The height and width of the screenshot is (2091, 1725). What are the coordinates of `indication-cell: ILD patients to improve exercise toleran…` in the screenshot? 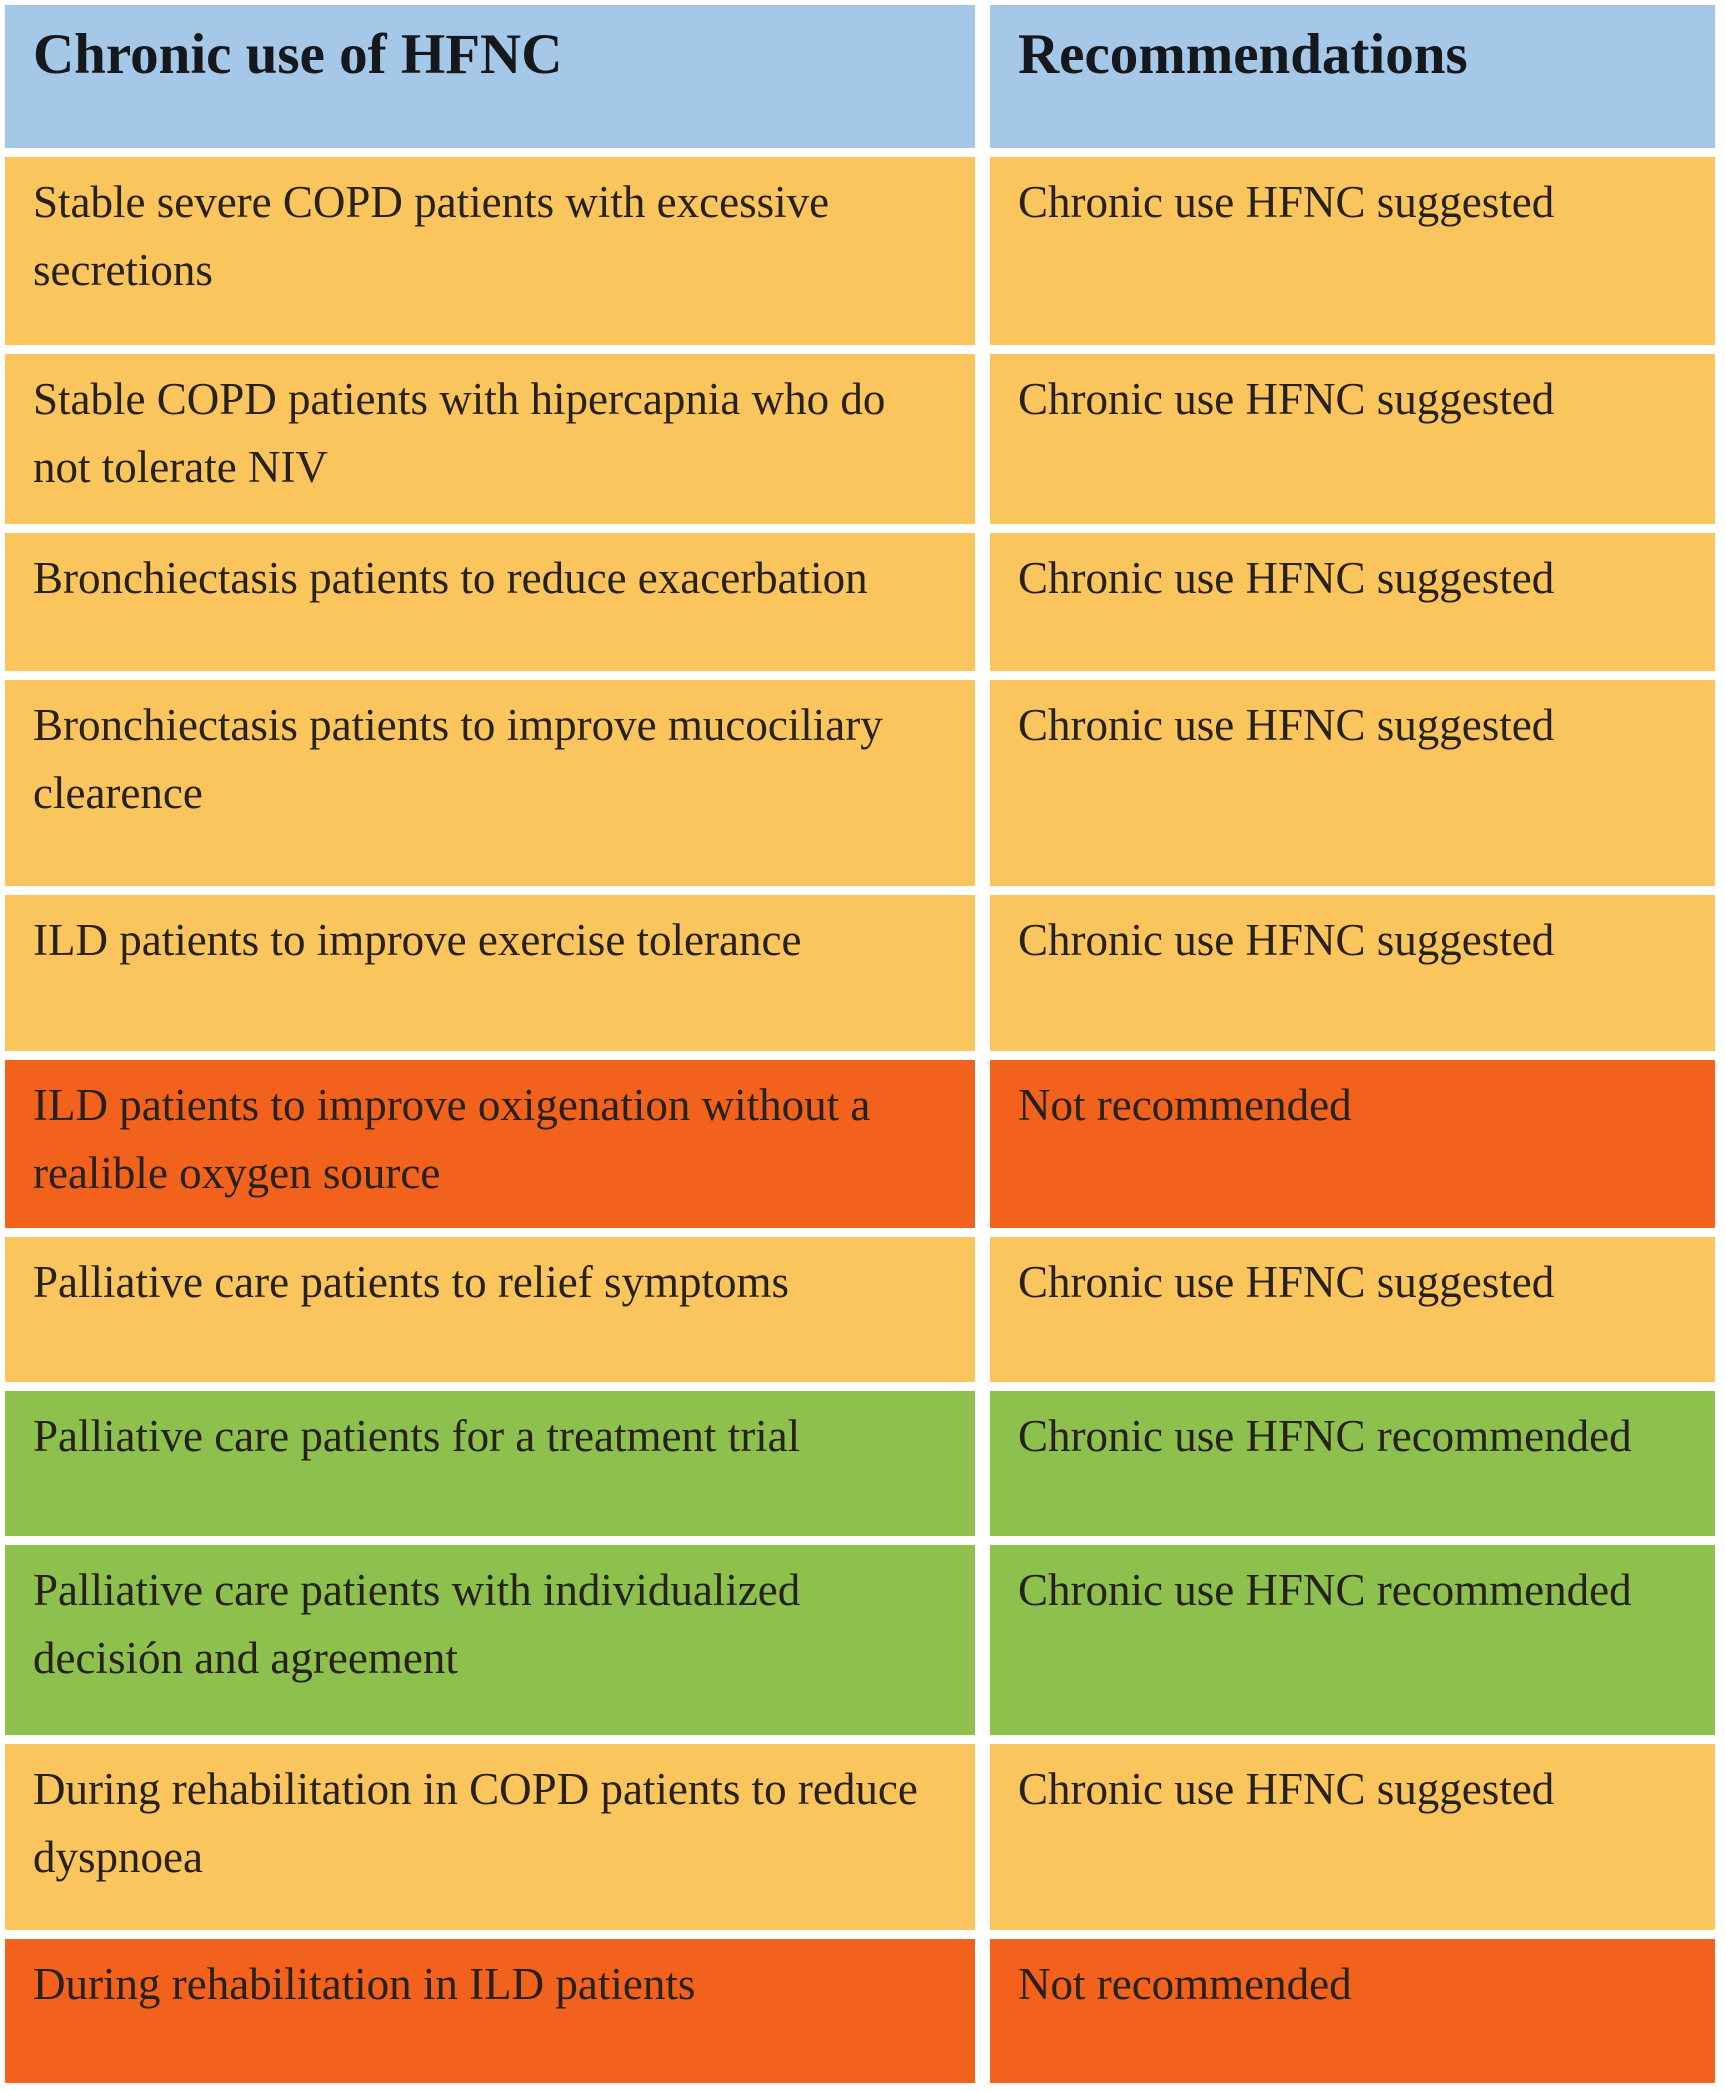 It's located at (490, 973).